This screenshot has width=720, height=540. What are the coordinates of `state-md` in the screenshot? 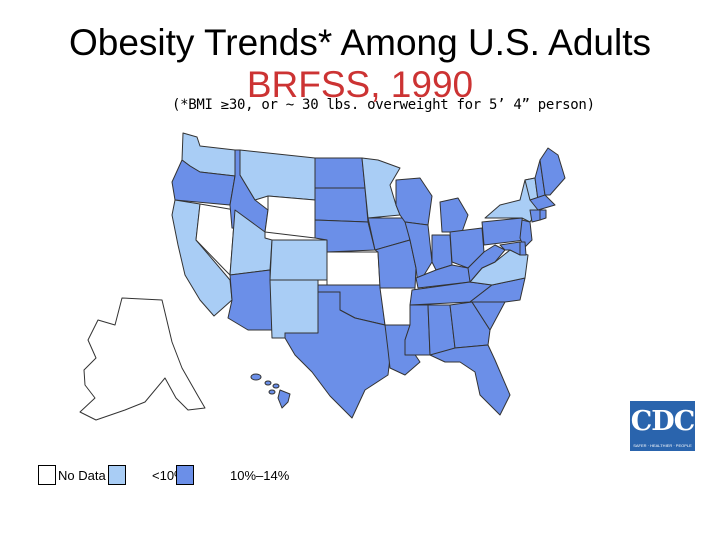 It's located at (510, 248).